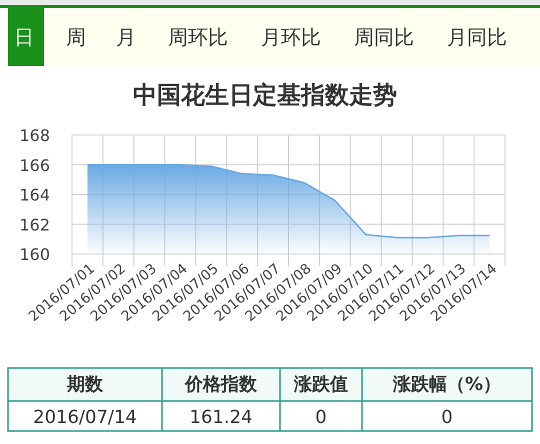  What do you see at coordinates (85, 417) in the screenshot?
I see `text: 2016/07/14` at bounding box center [85, 417].